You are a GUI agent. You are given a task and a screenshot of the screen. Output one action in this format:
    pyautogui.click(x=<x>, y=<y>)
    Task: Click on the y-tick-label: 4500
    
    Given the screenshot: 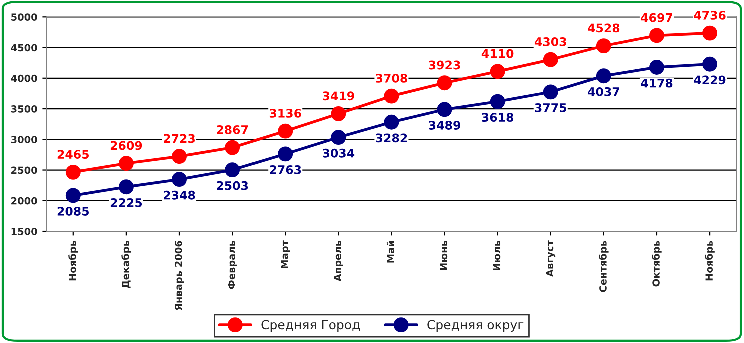 What is the action you would take?
    pyautogui.click(x=24, y=48)
    